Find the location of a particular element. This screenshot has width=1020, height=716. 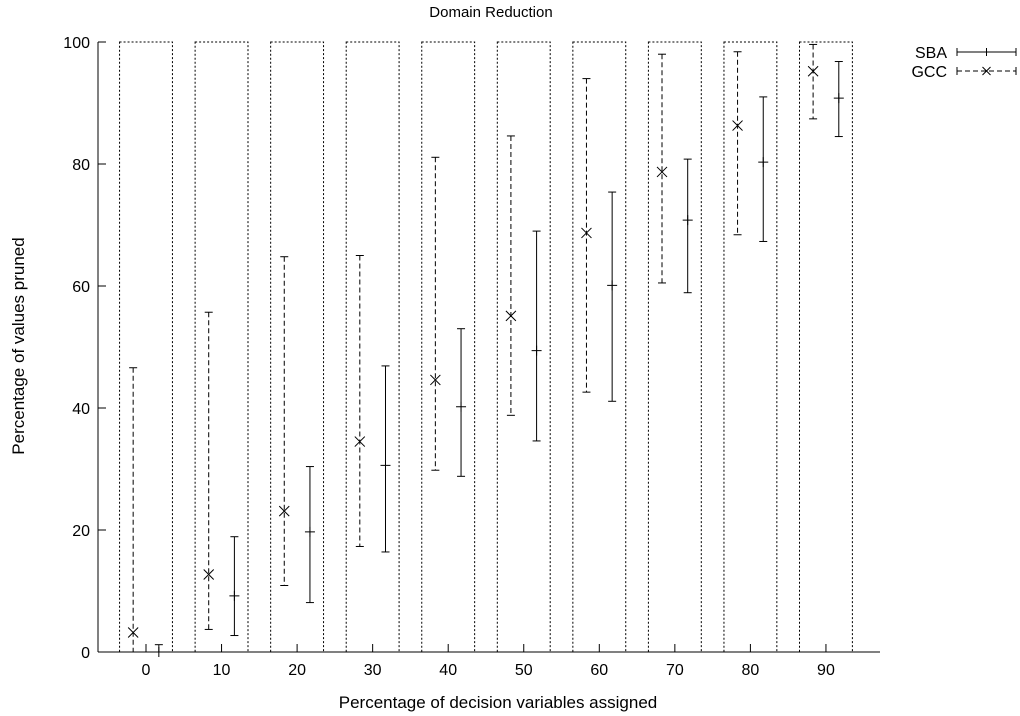

x-tick-label-5: 50 is located at coordinates (524, 670).